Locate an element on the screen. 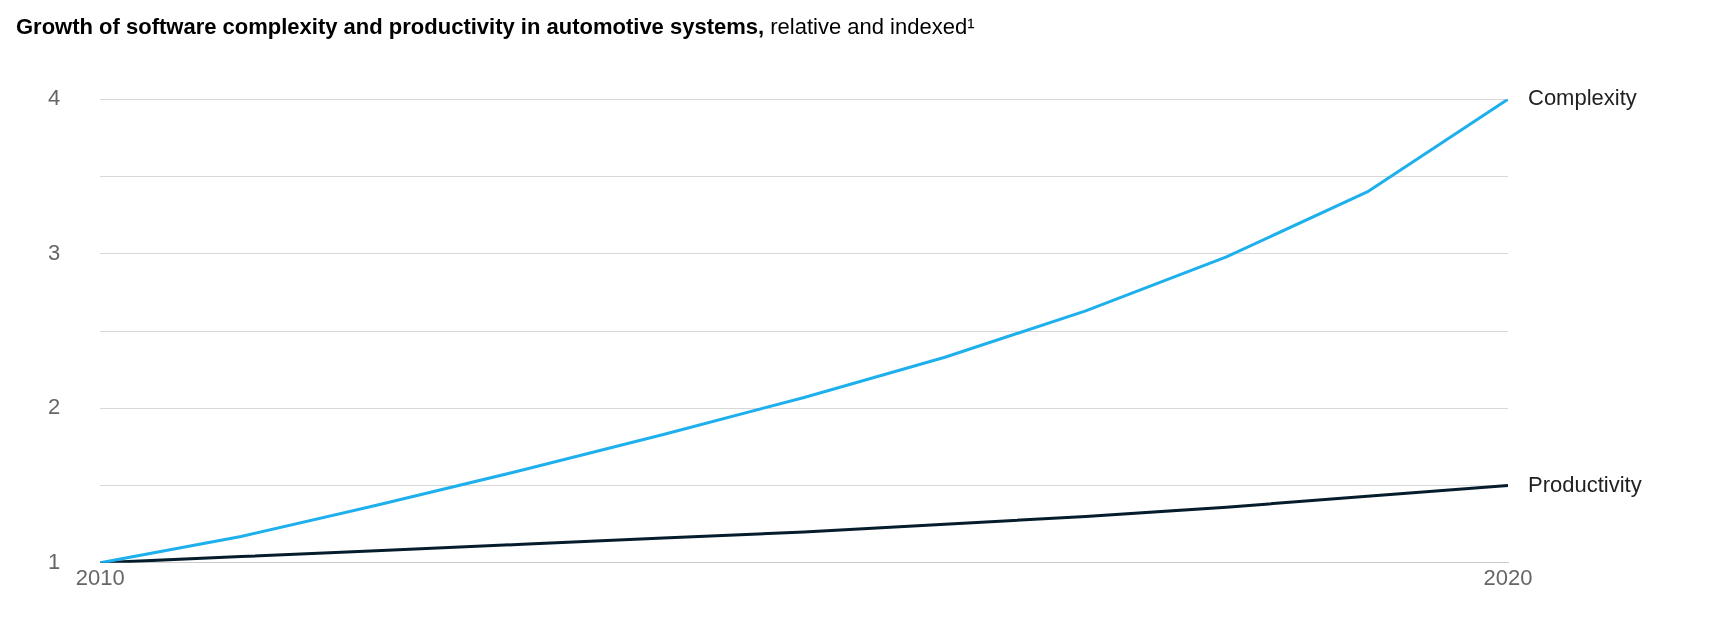 Image resolution: width=1709 pixels, height=634 pixels. series-label: Complexity is located at coordinates (1582, 98).